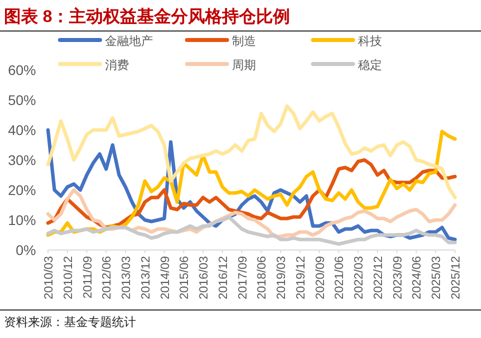  Describe the element at coordinates (165, 278) in the screenshot. I see `x-tick-label: 2014/09` at that location.